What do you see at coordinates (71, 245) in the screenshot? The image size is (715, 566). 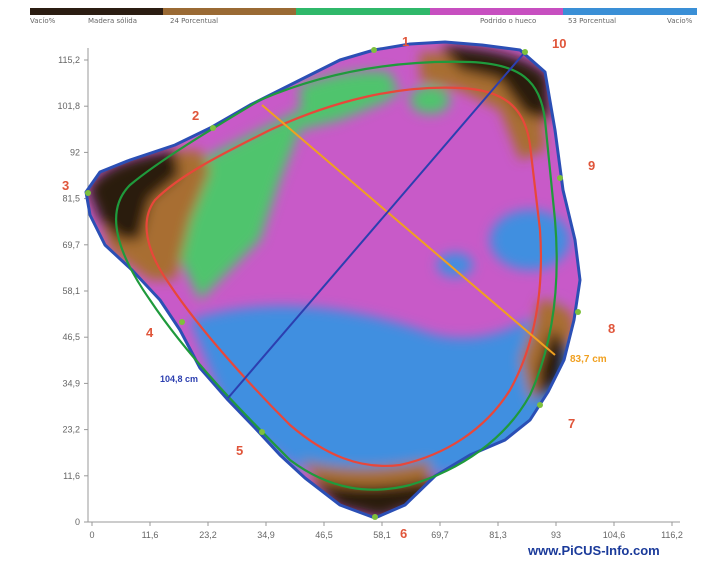 I see `y-tick-label: 69,7` at bounding box center [71, 245].